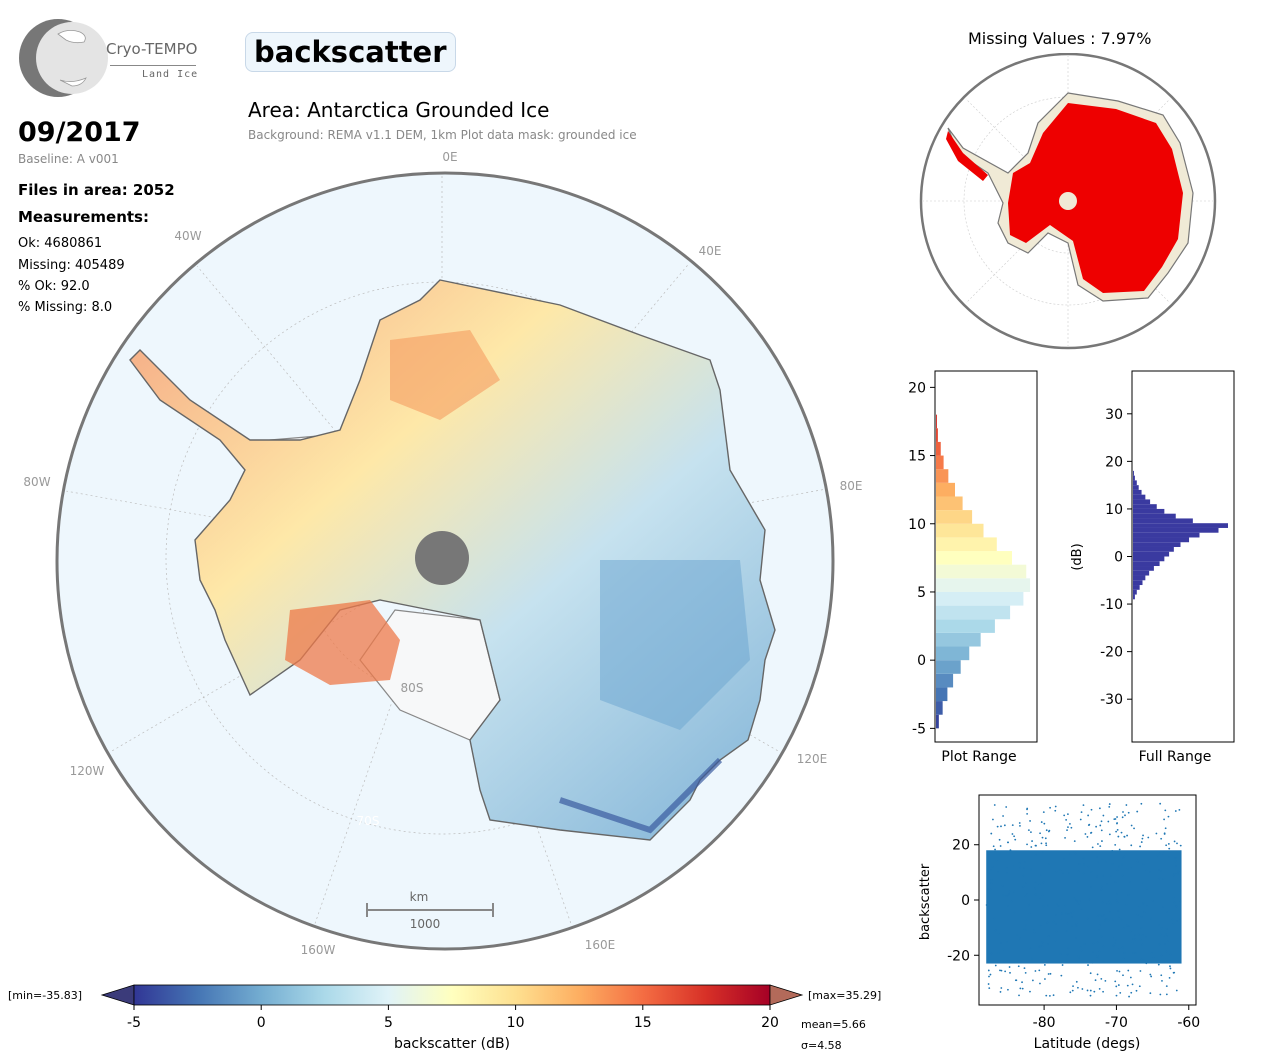  Describe the element at coordinates (1068, 201) in the screenshot. I see `missing-values-map` at that location.